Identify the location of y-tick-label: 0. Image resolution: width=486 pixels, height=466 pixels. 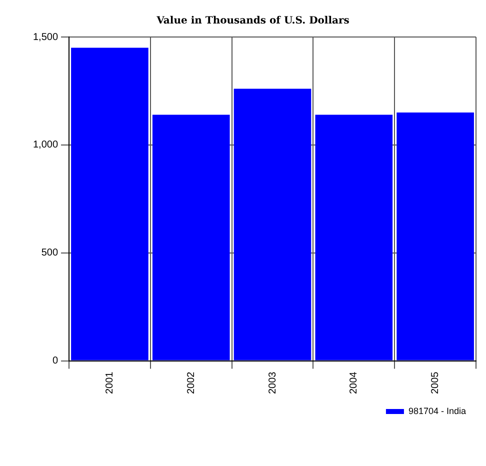
(55, 361).